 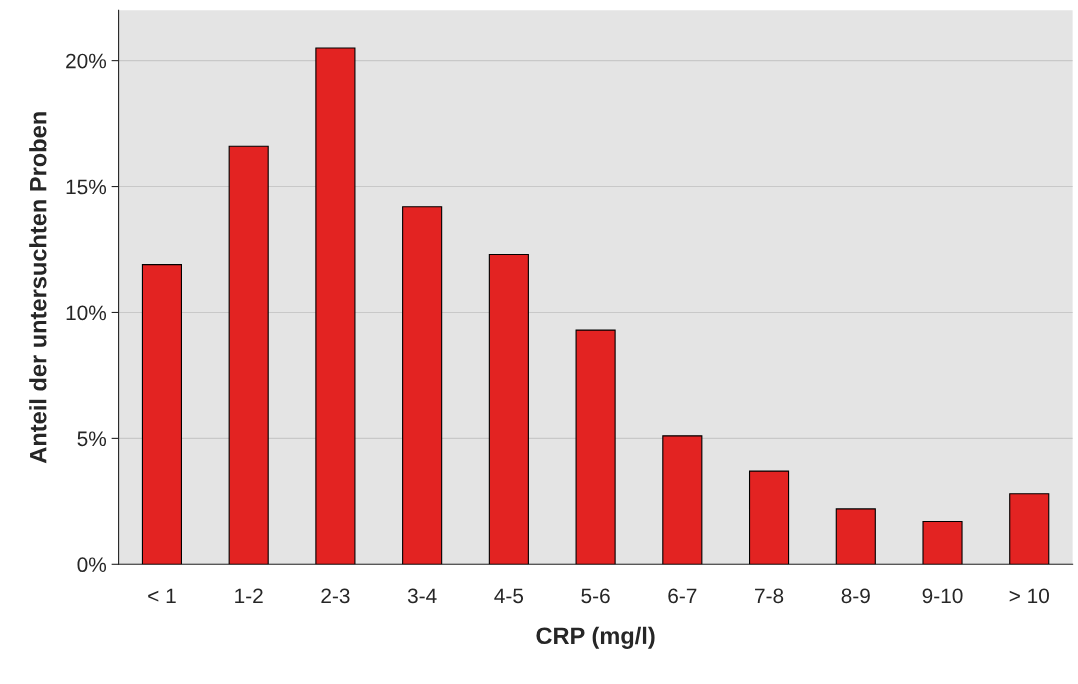 I want to click on y-tick-label: 20%, so click(x=86, y=61).